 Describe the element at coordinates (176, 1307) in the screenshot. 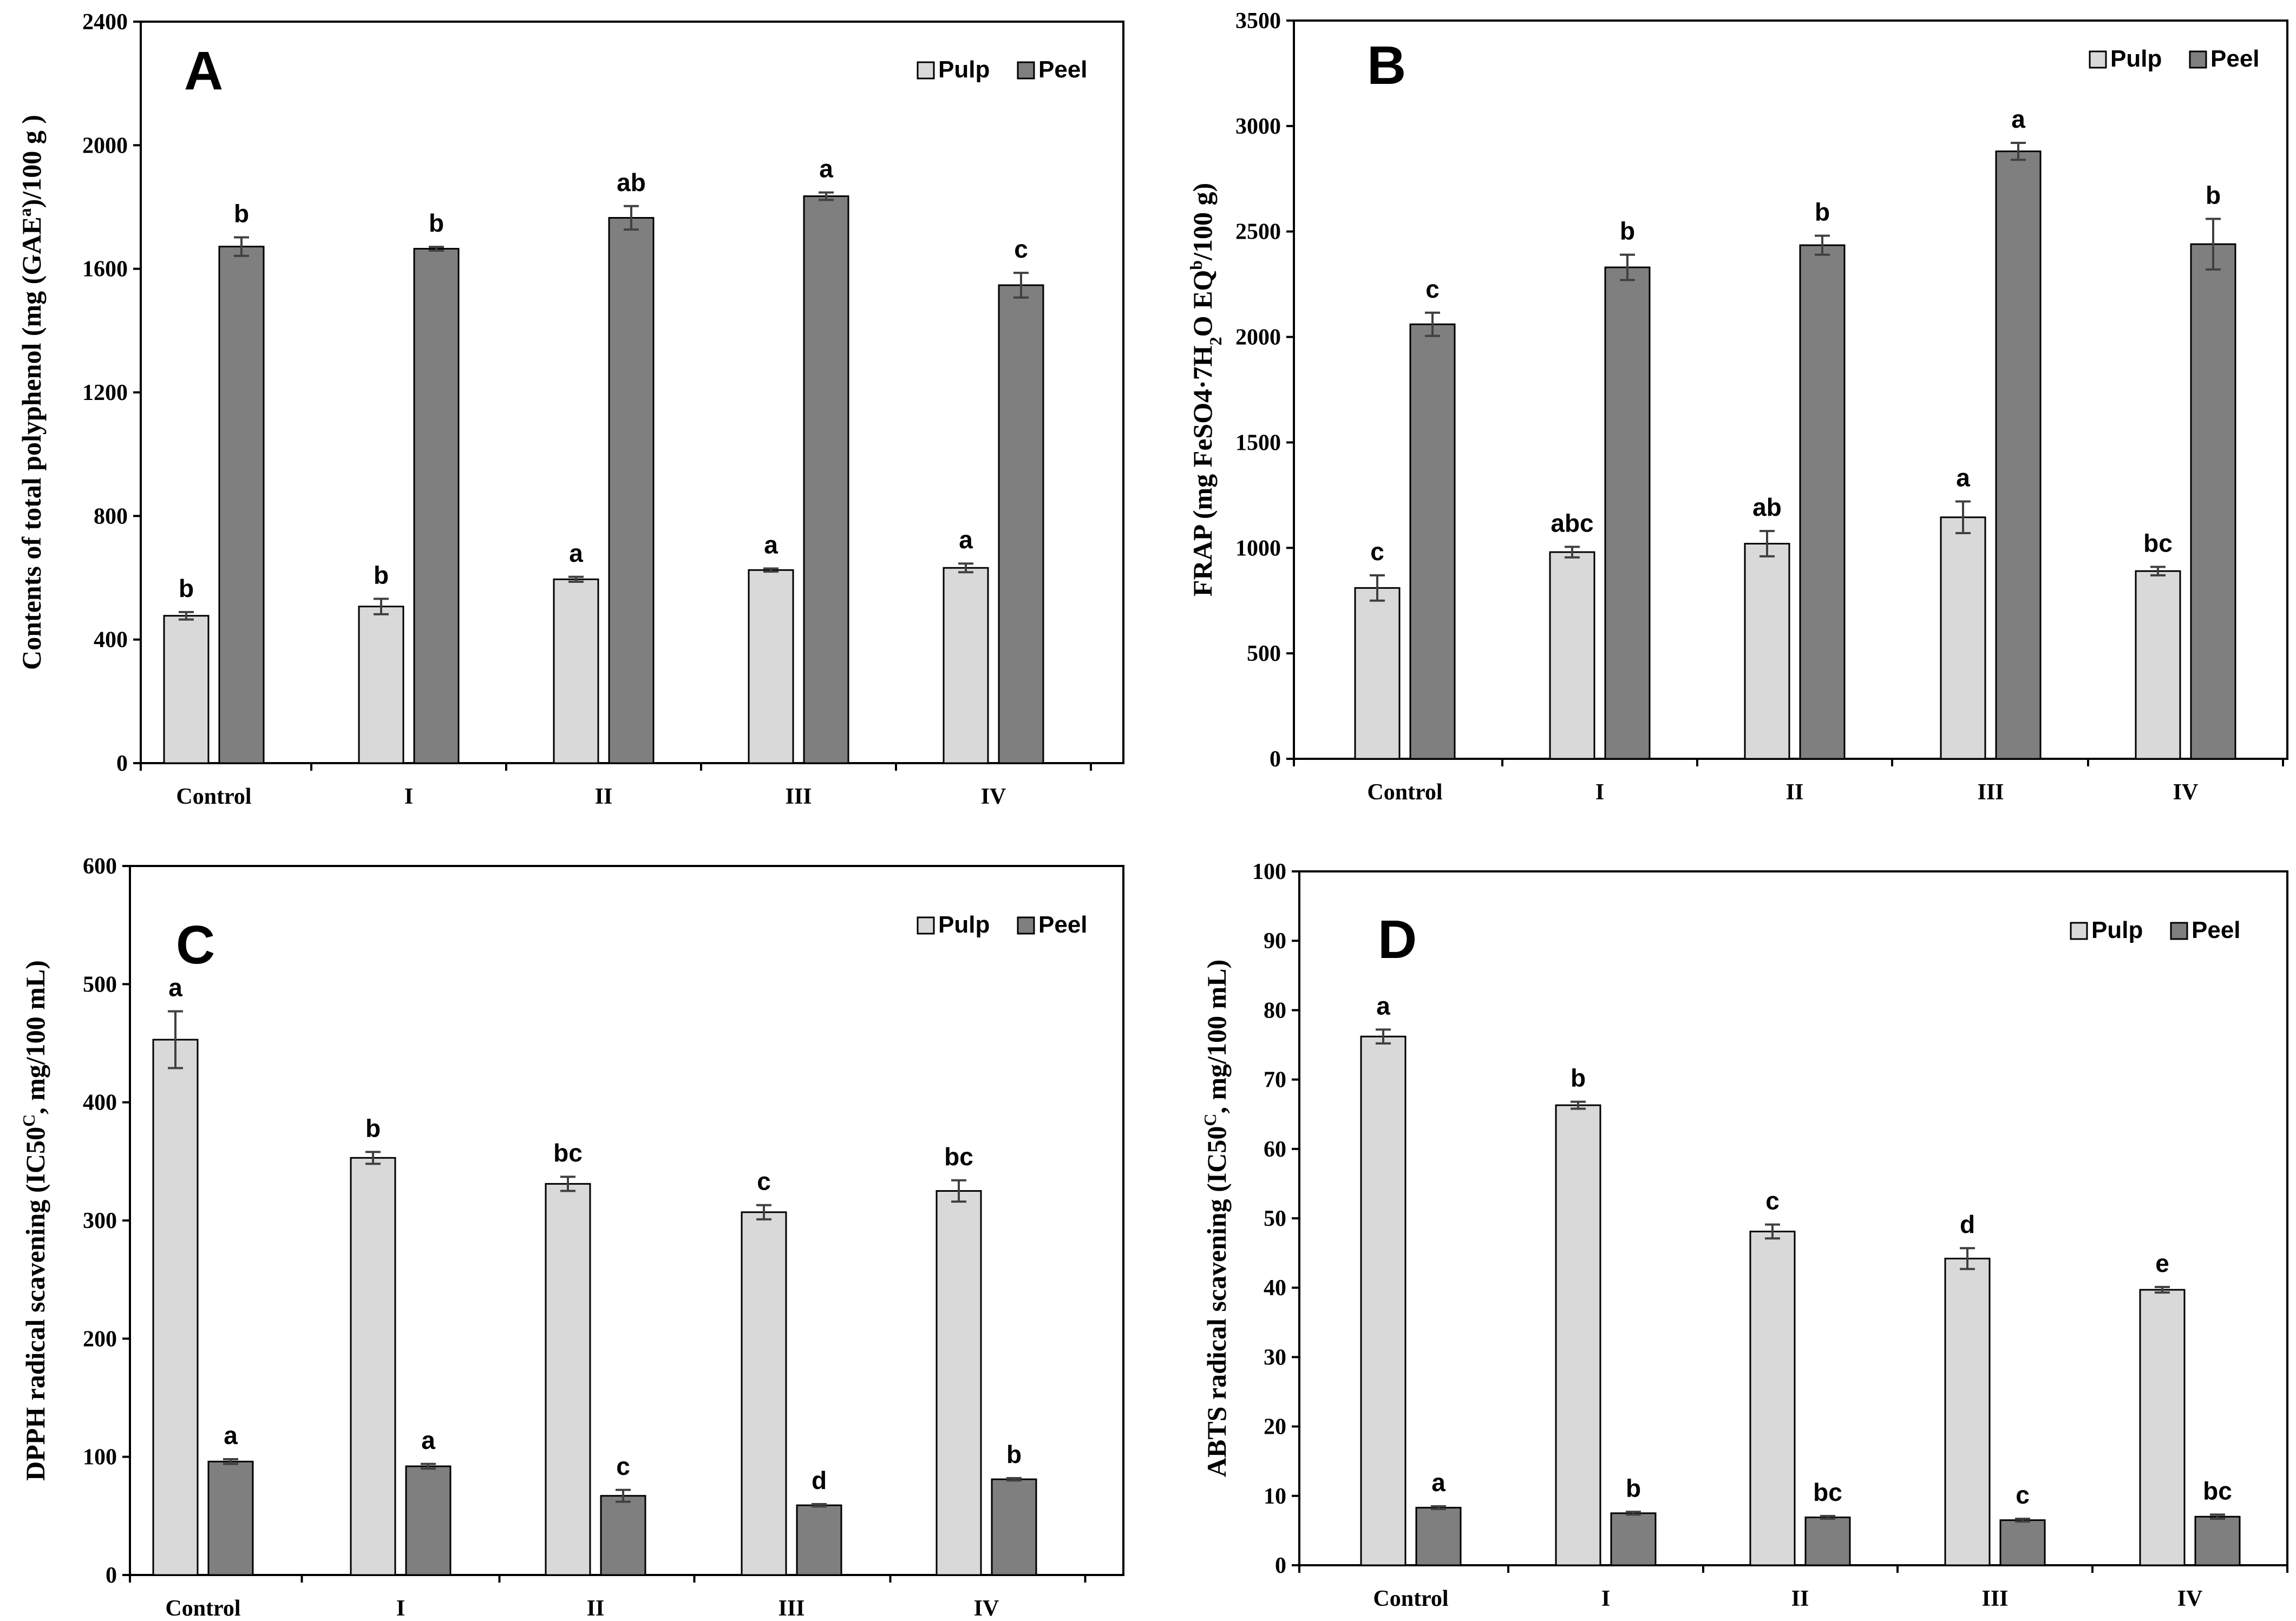

I see `bar-pulp-control` at that location.